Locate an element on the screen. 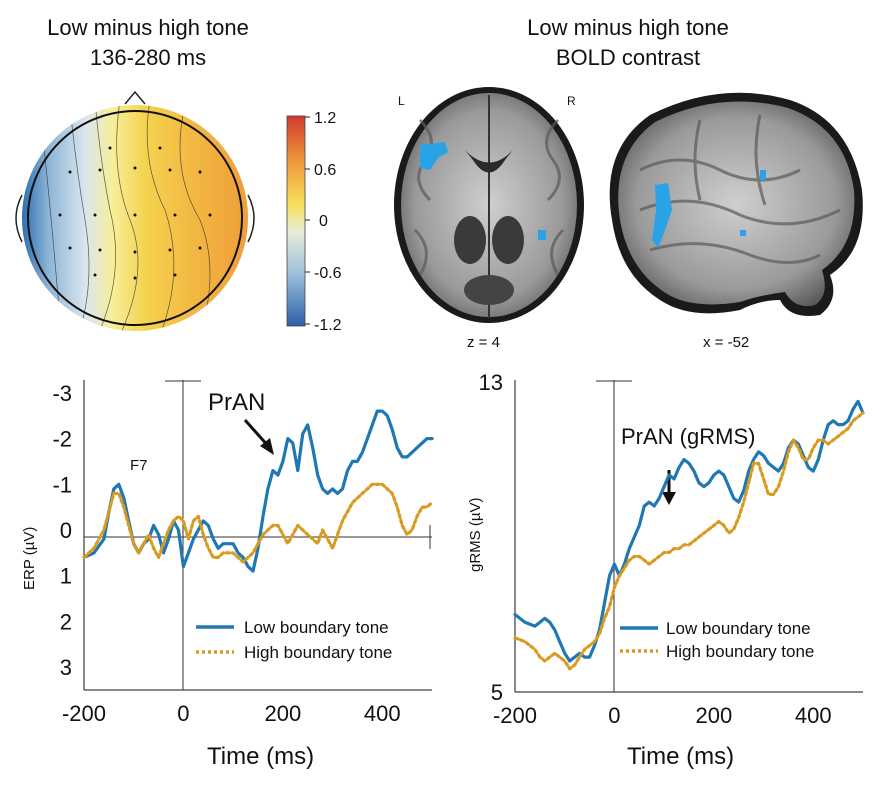  erp-y-tick-label: 3 is located at coordinates (66, 667).